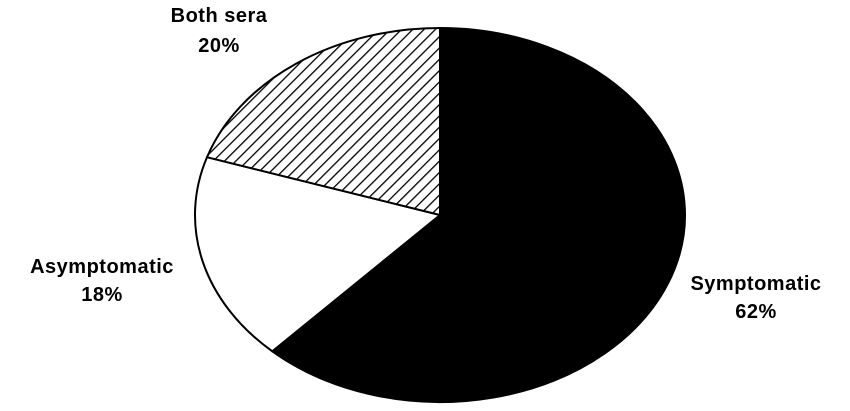 This screenshot has height=411, width=850. Describe the element at coordinates (219, 16) in the screenshot. I see `slice-label-both-sera: Both sera` at that location.